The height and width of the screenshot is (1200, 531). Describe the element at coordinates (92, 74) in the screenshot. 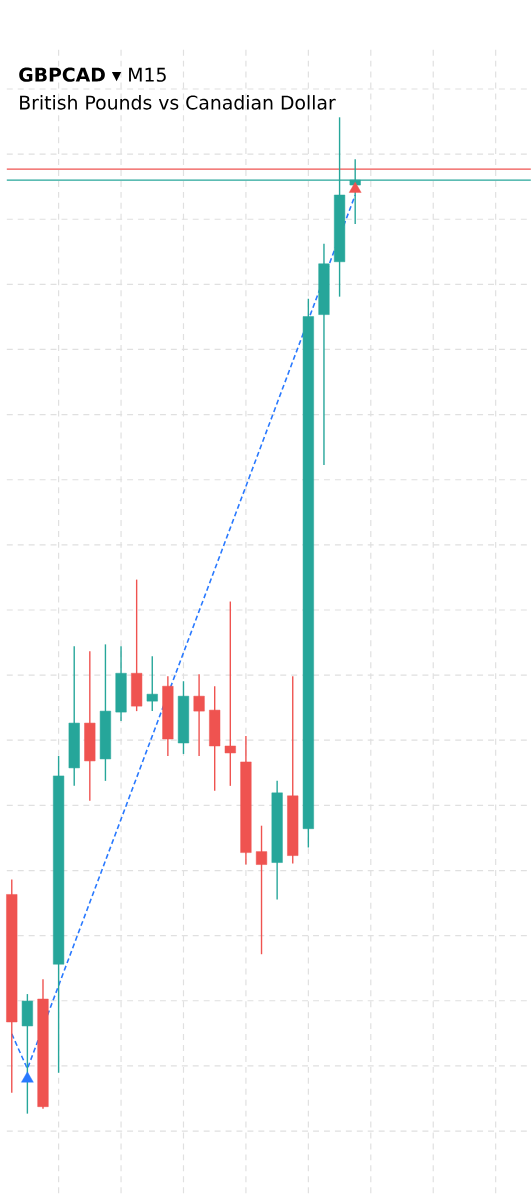

I see `chart-title: GBPCAD ▾ M15` at that location.